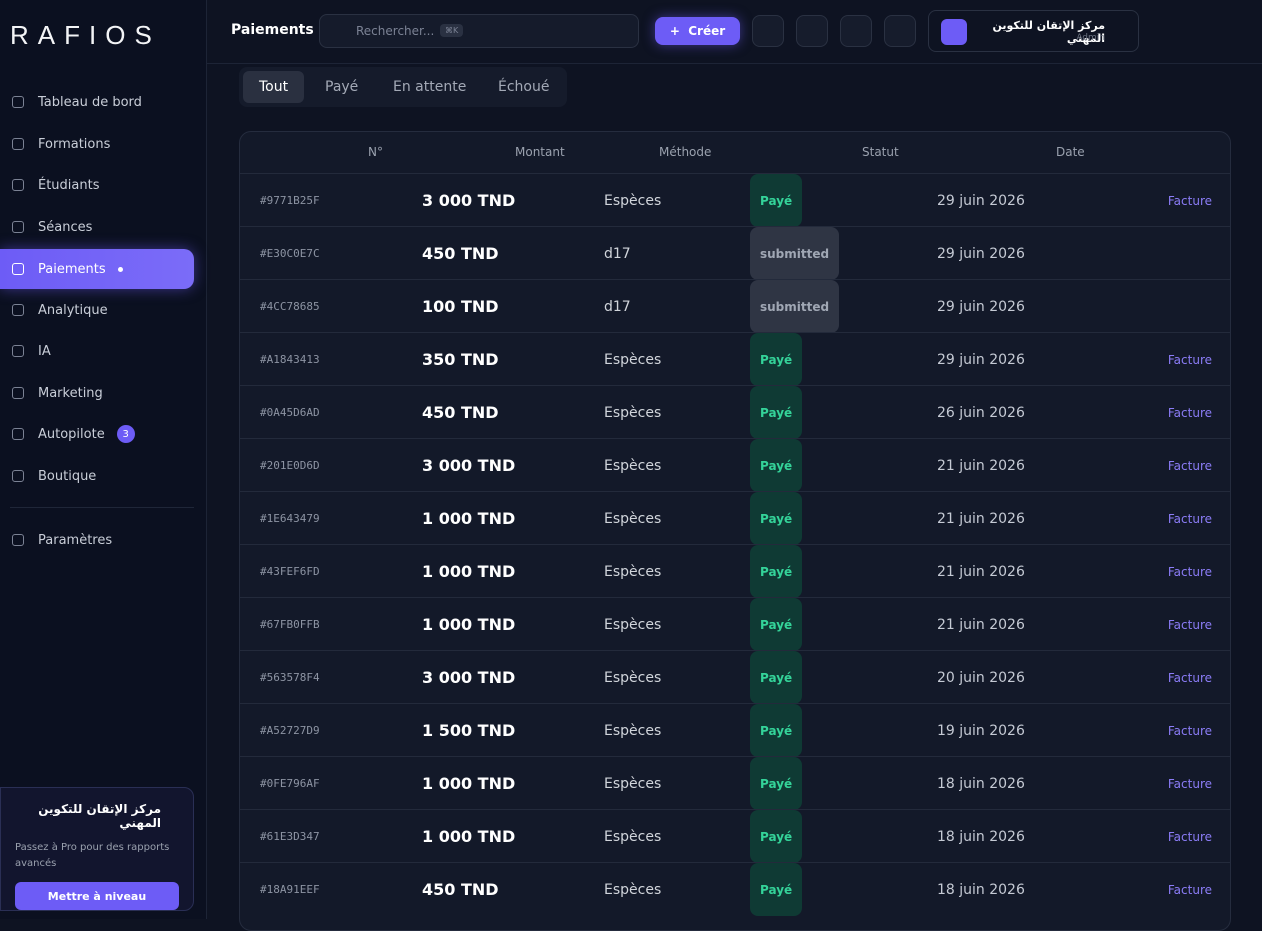 Image resolution: width=1262 pixels, height=931 pixels. Describe the element at coordinates (981, 677) in the screenshot. I see `date: 20 juin 2026` at that location.